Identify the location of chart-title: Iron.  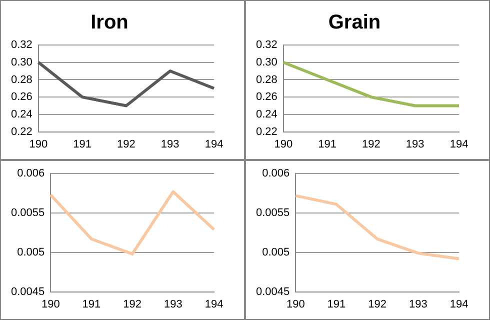
(109, 23).